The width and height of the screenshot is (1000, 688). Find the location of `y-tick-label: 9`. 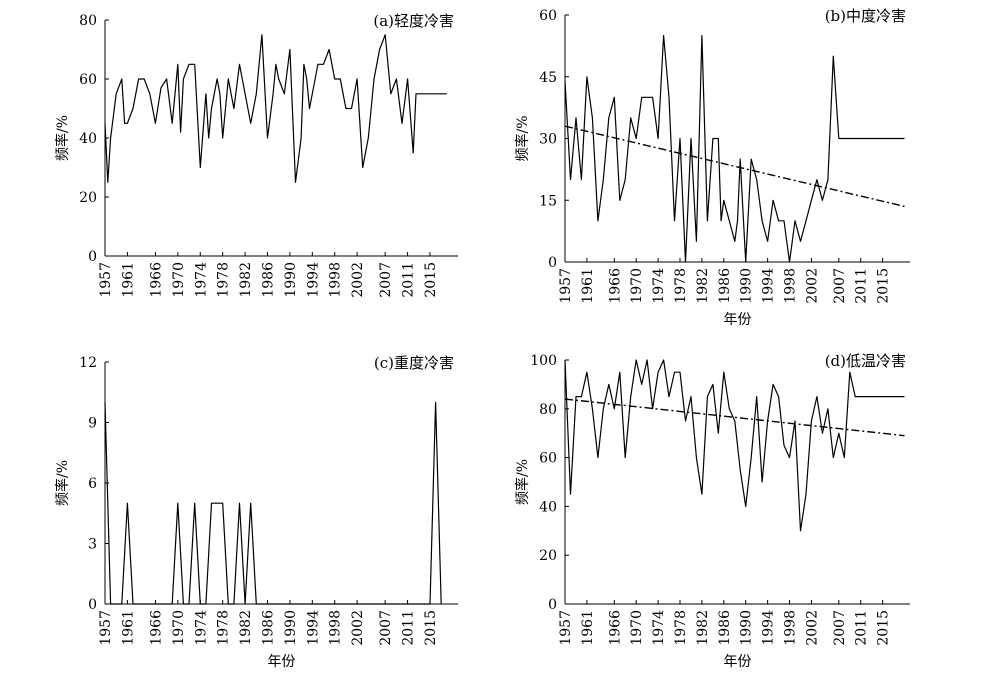

y-tick-label: 9 is located at coordinates (92, 424).